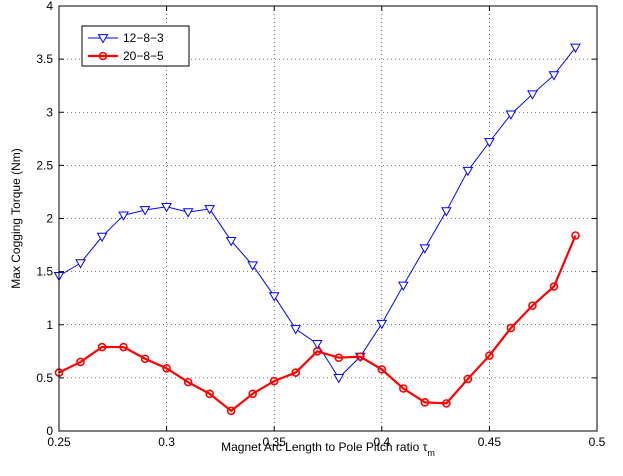 This screenshot has width=623, height=476. I want to click on legend: 12−8−3 20−8−5, so click(135, 46).